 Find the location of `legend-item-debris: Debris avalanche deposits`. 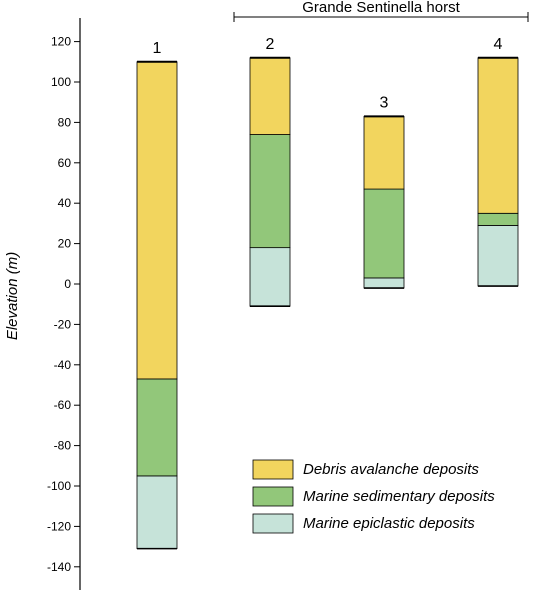

legend-item-debris: Debris avalanche deposits is located at coordinates (365, 469).